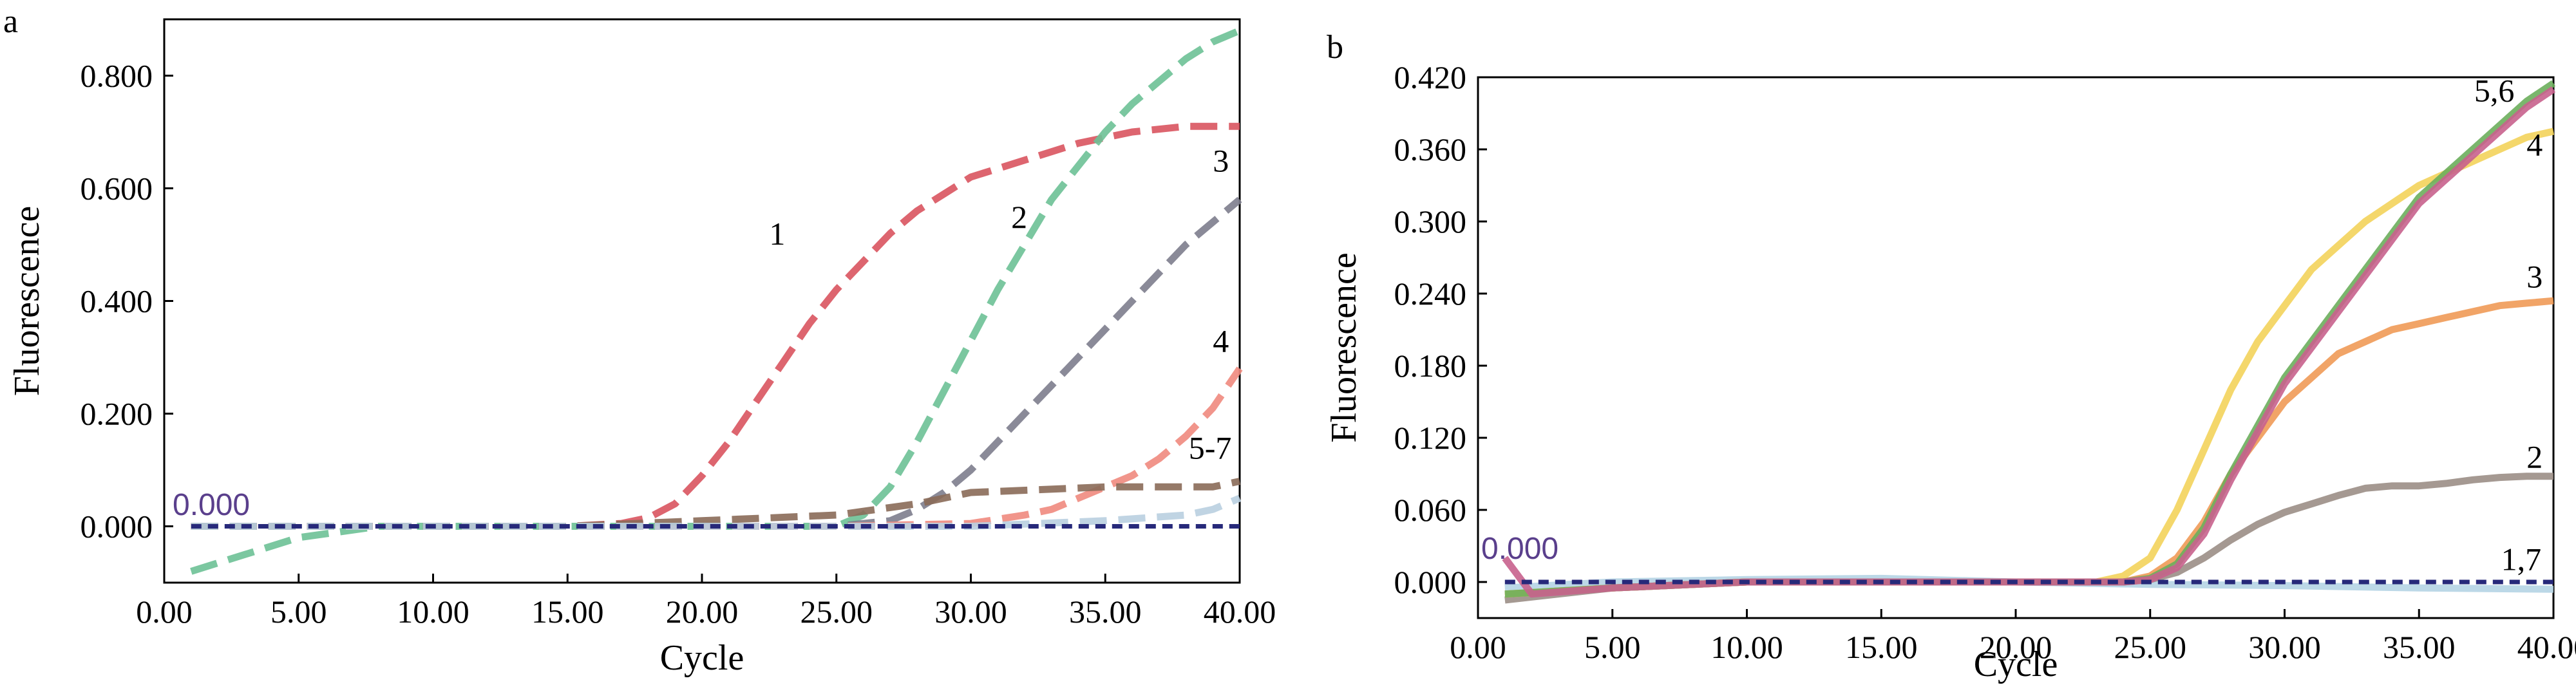 The height and width of the screenshot is (685, 2576). Describe the element at coordinates (1430, 294) in the screenshot. I see `y-tick-label: 0.240` at that location.